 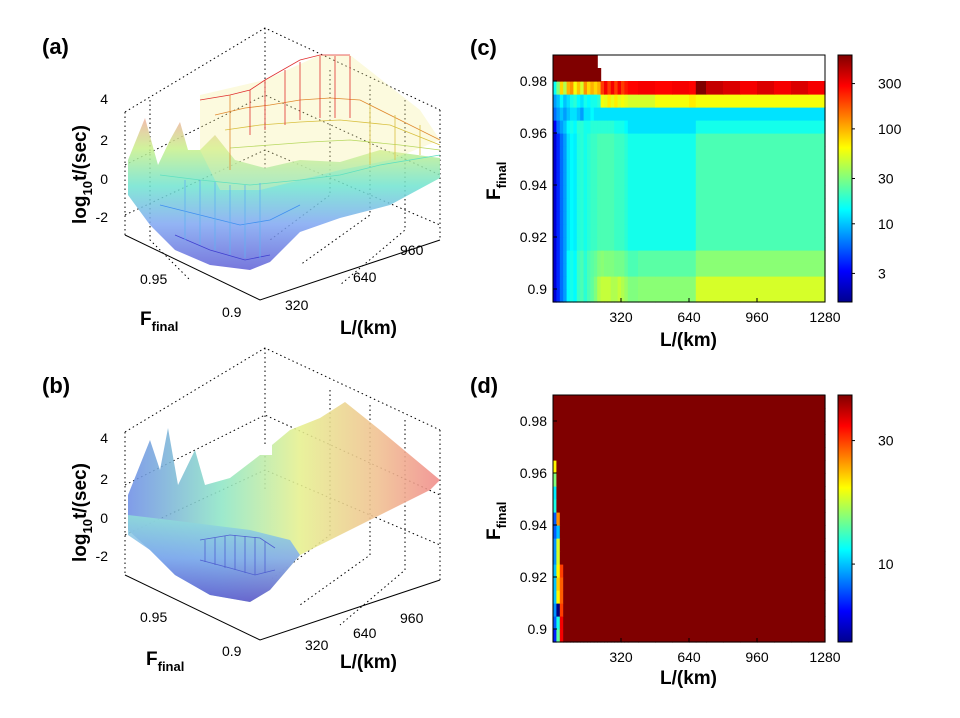 I want to click on panel-c-x-label: L/(km), so click(x=688, y=340).